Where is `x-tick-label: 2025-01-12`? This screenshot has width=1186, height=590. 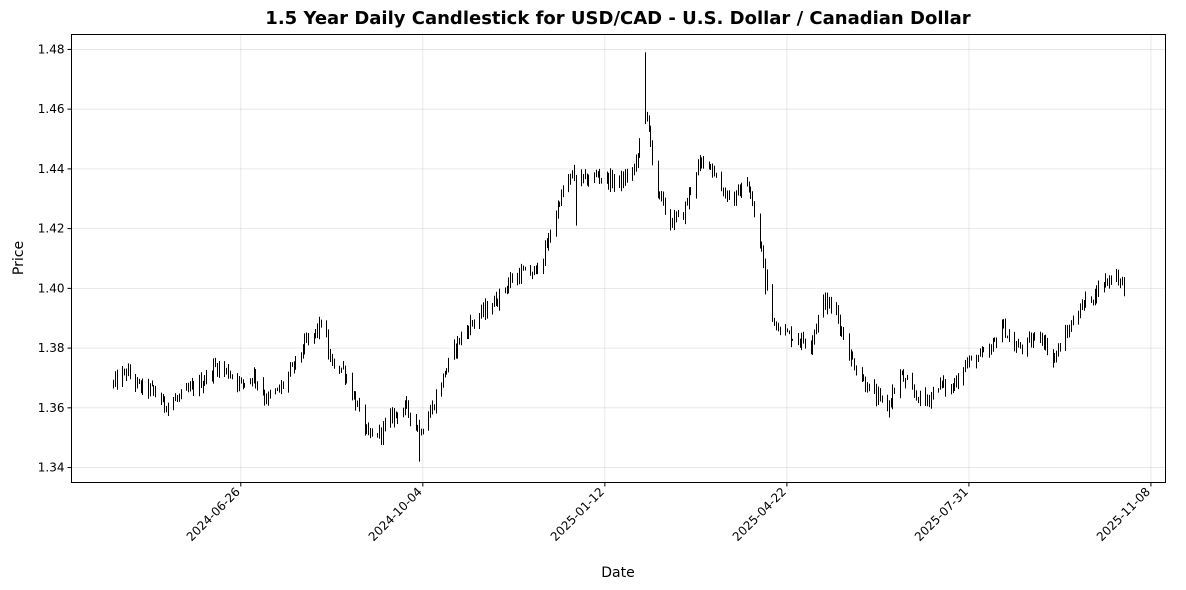 x-tick-label: 2025-01-12 is located at coordinates (577, 514).